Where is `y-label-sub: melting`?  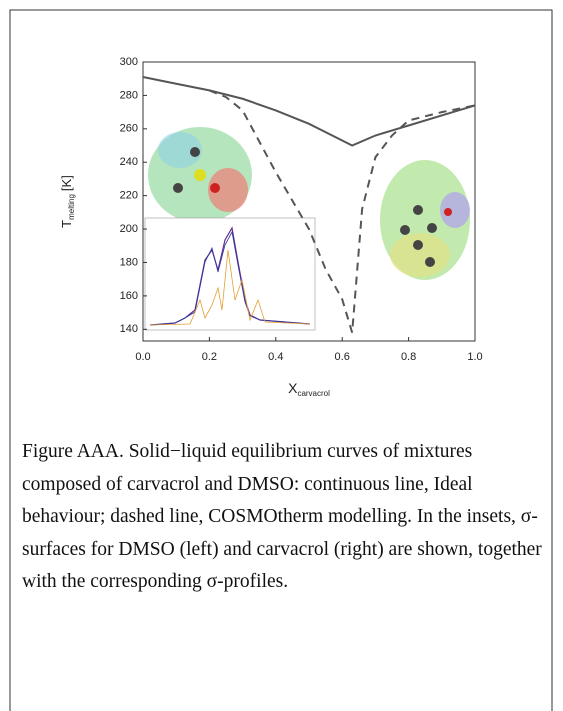
y-label-sub: melting is located at coordinates (71, 207).